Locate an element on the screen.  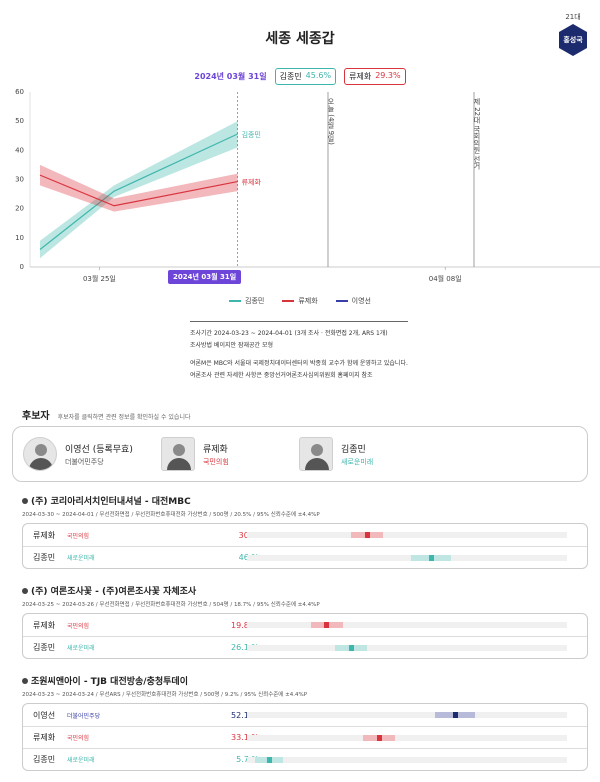
chart-date-marker: 2024년 03월 31일 is located at coordinates (205, 277).